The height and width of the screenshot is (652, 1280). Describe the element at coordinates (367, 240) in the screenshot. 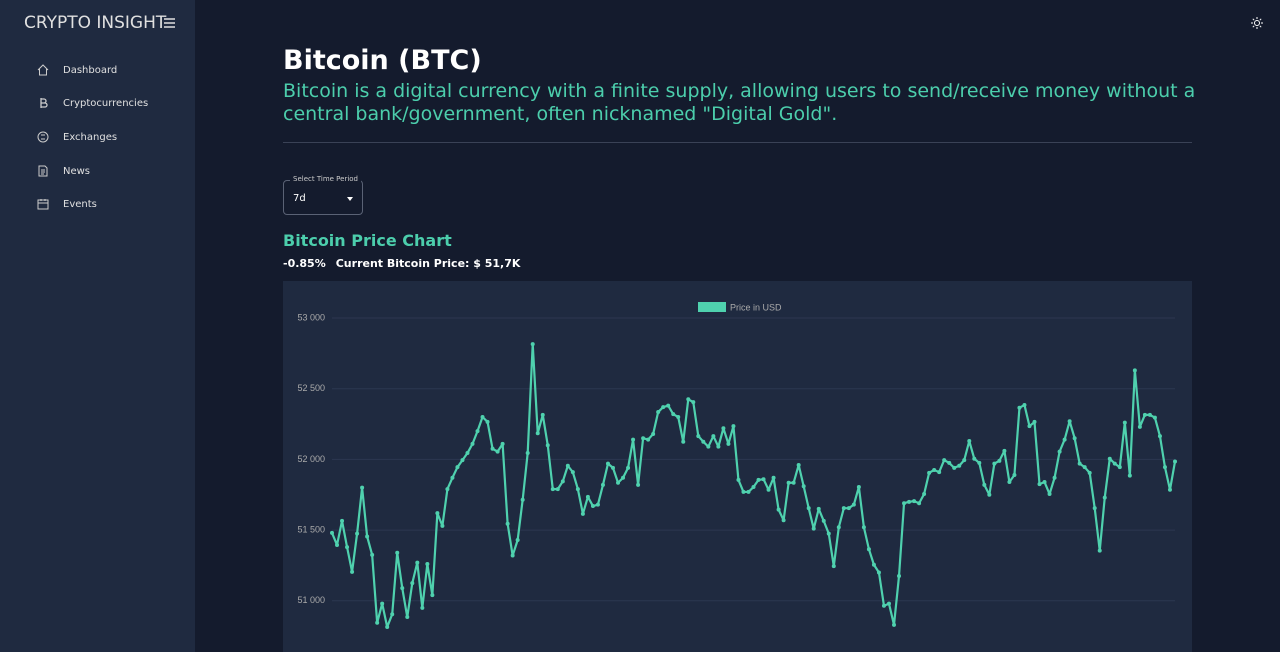

I see `chart-title: Bitcoin Price Chart` at that location.